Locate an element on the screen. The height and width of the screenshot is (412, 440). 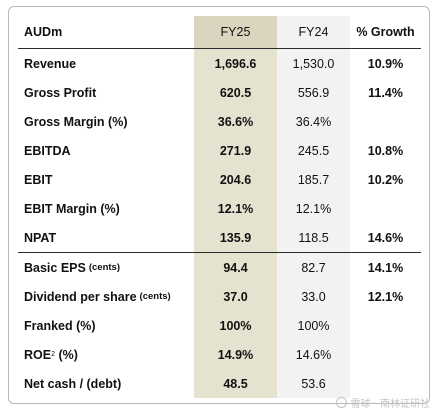
table-row-ebitda: EBITDA 271.9 245.5 10.8% is located at coordinates (219, 150).